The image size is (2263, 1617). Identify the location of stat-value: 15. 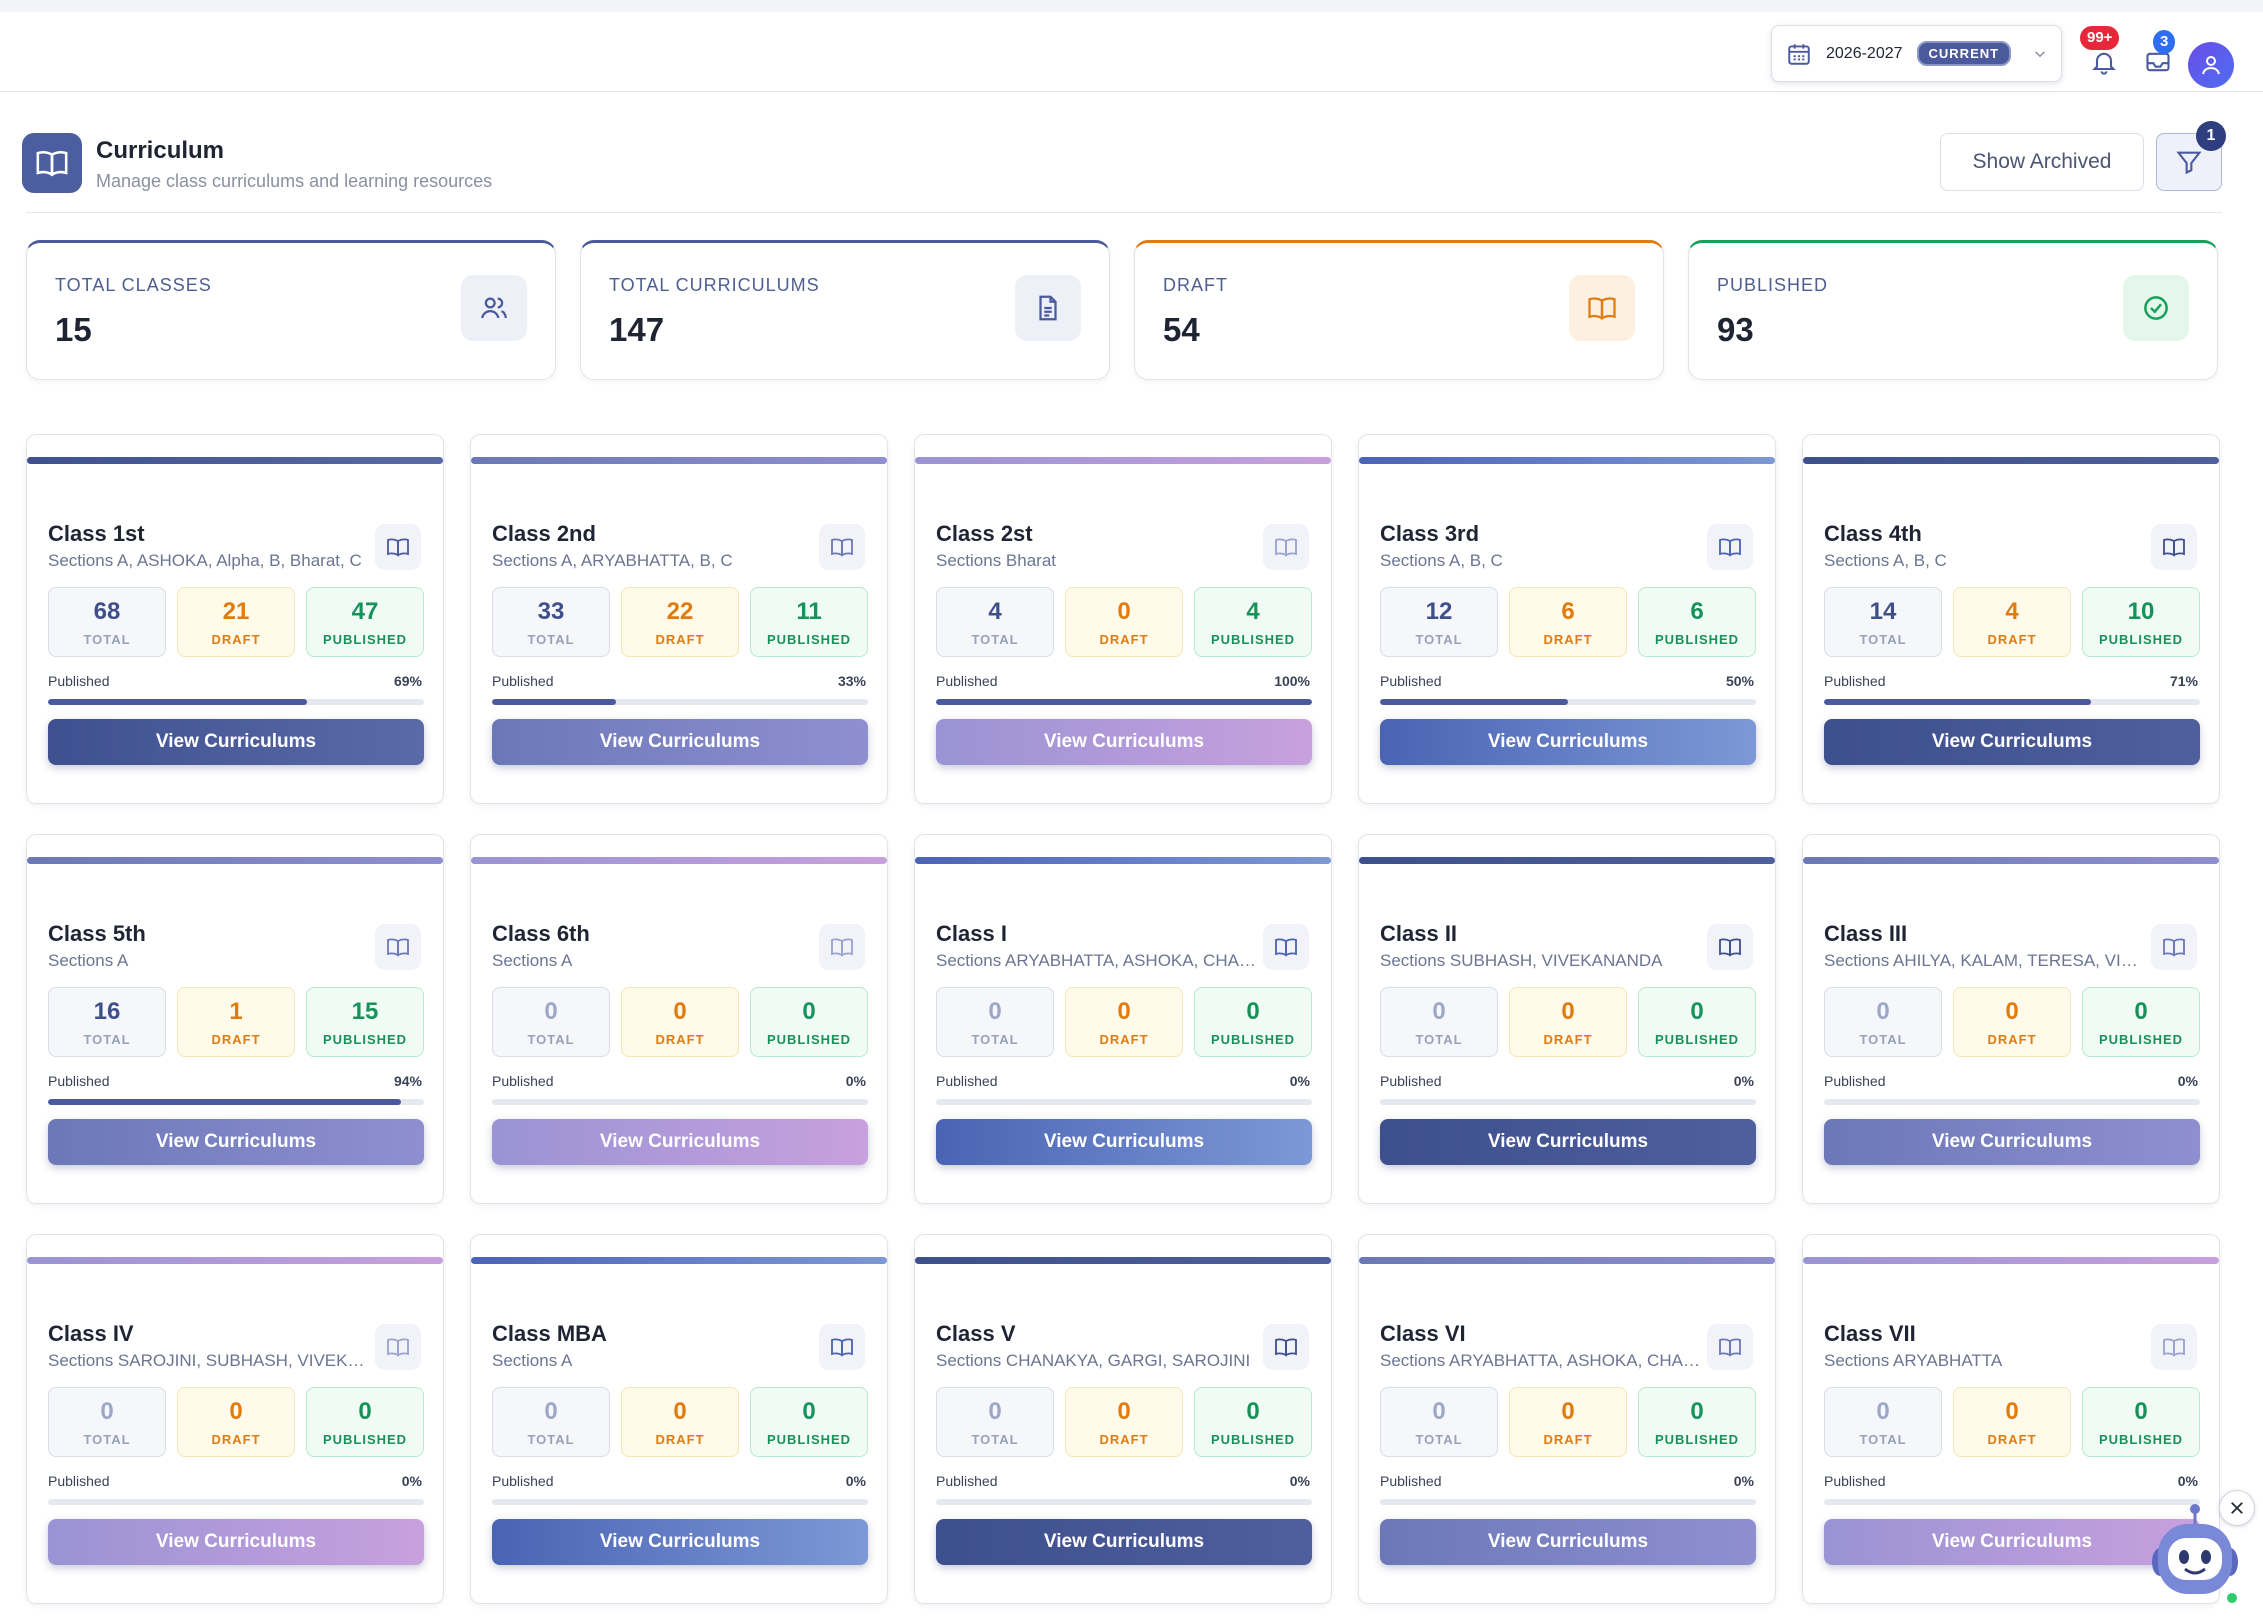
(73, 329).